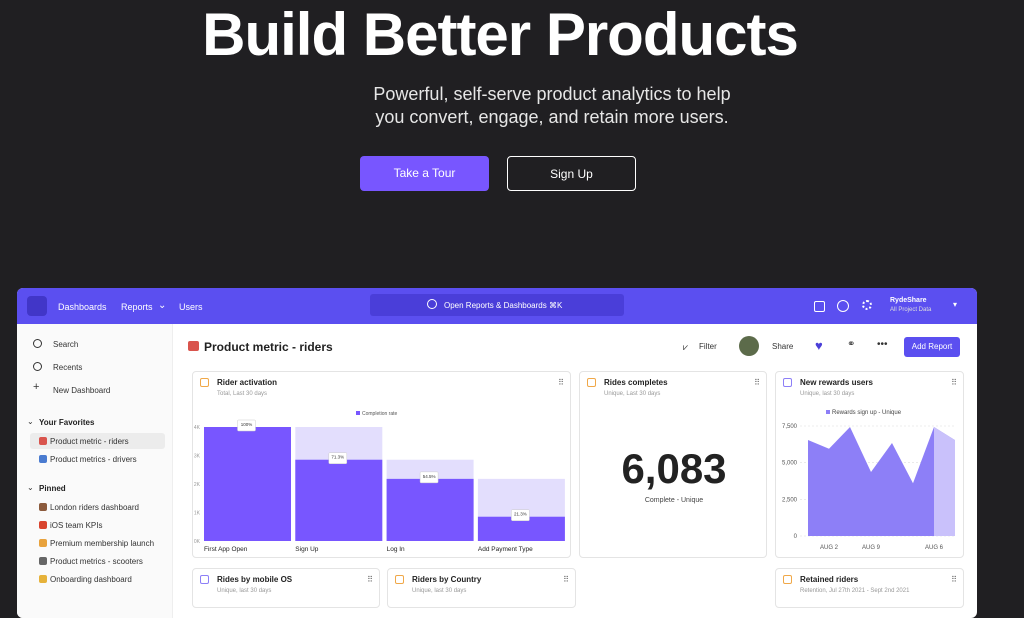 The width and height of the screenshot is (1024, 618). What do you see at coordinates (686, 347) in the screenshot?
I see `filter-icon: ⩗` at bounding box center [686, 347].